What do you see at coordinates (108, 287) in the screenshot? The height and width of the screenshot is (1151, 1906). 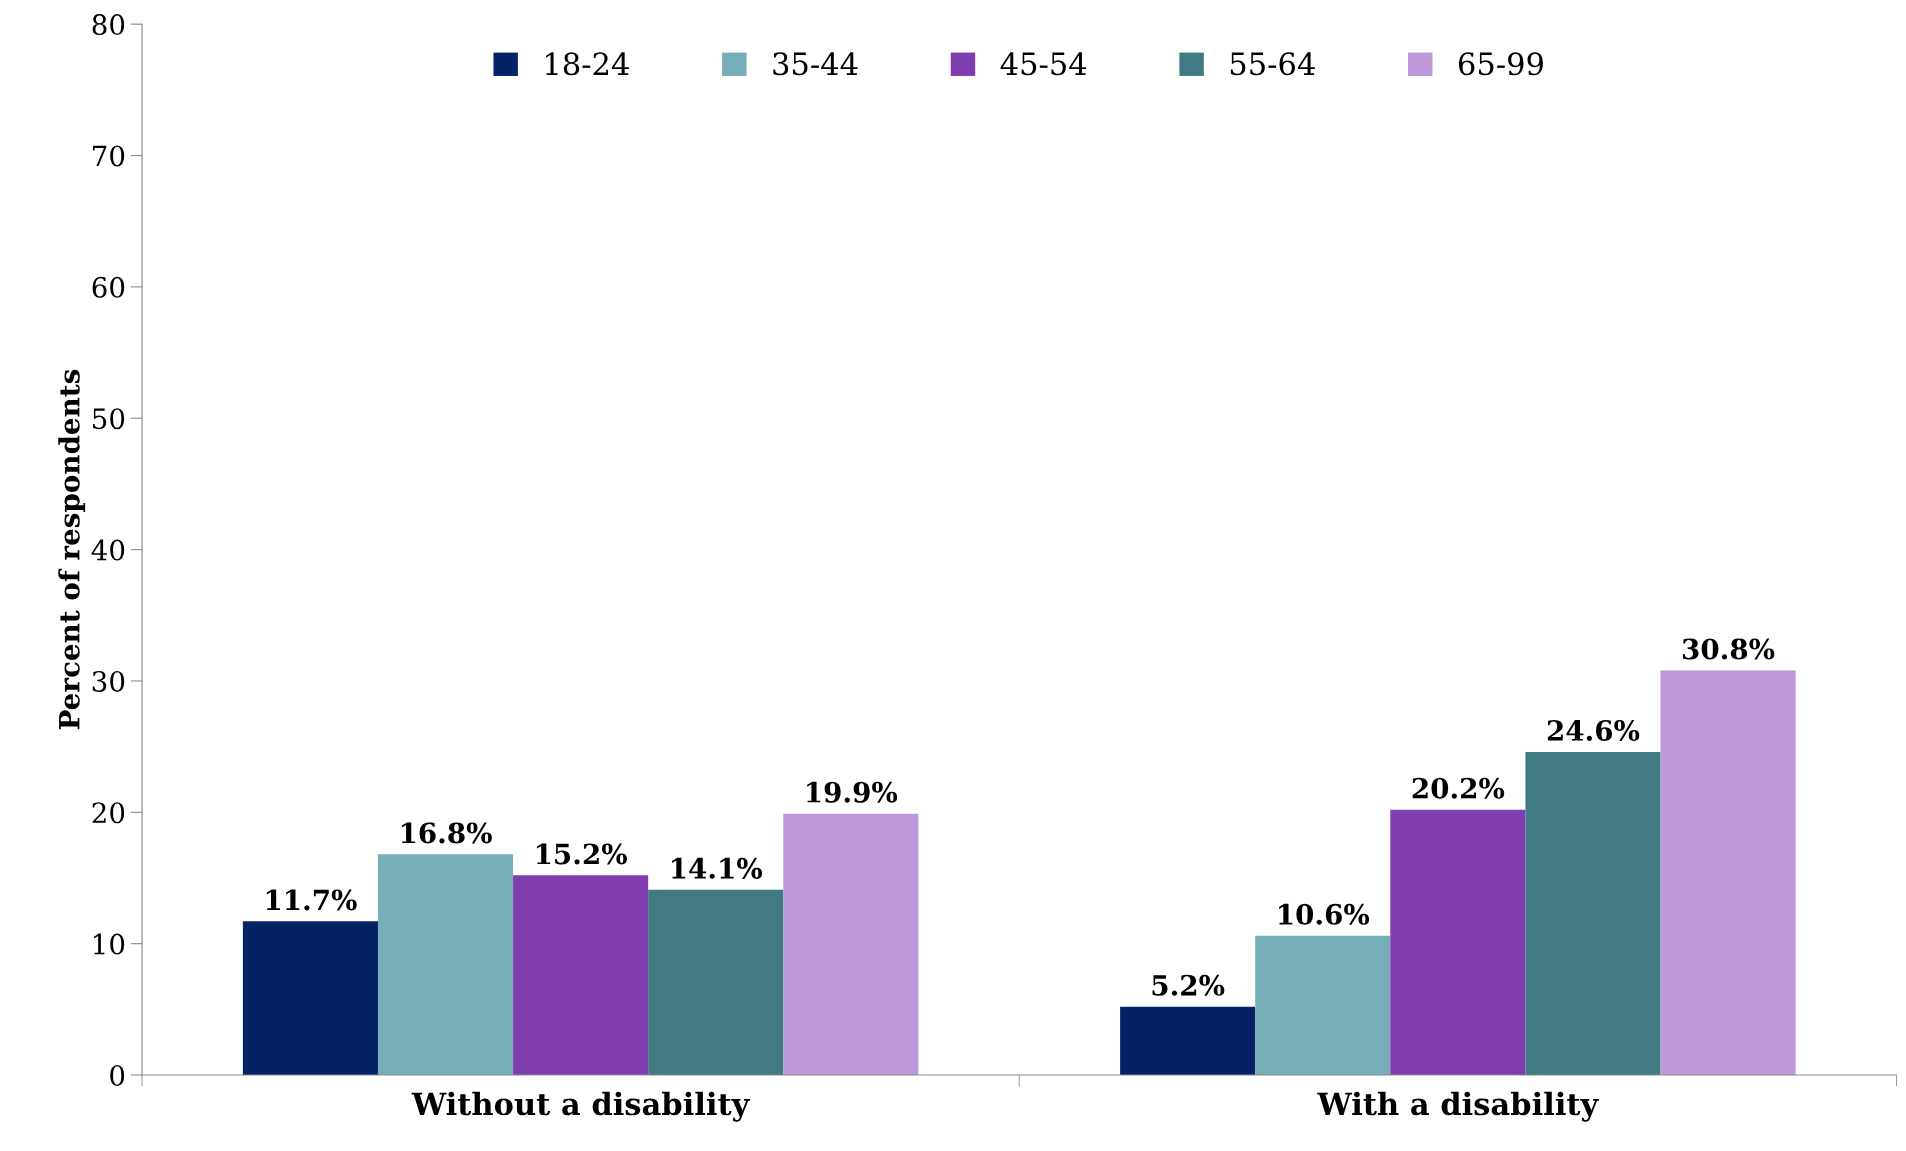 I see `y-tick-label: 60` at bounding box center [108, 287].